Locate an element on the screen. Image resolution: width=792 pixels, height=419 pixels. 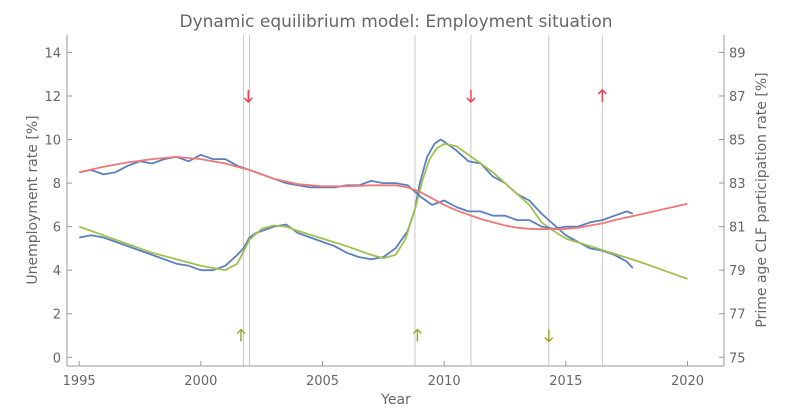
y-left-tick-label: 8 is located at coordinates (57, 184).